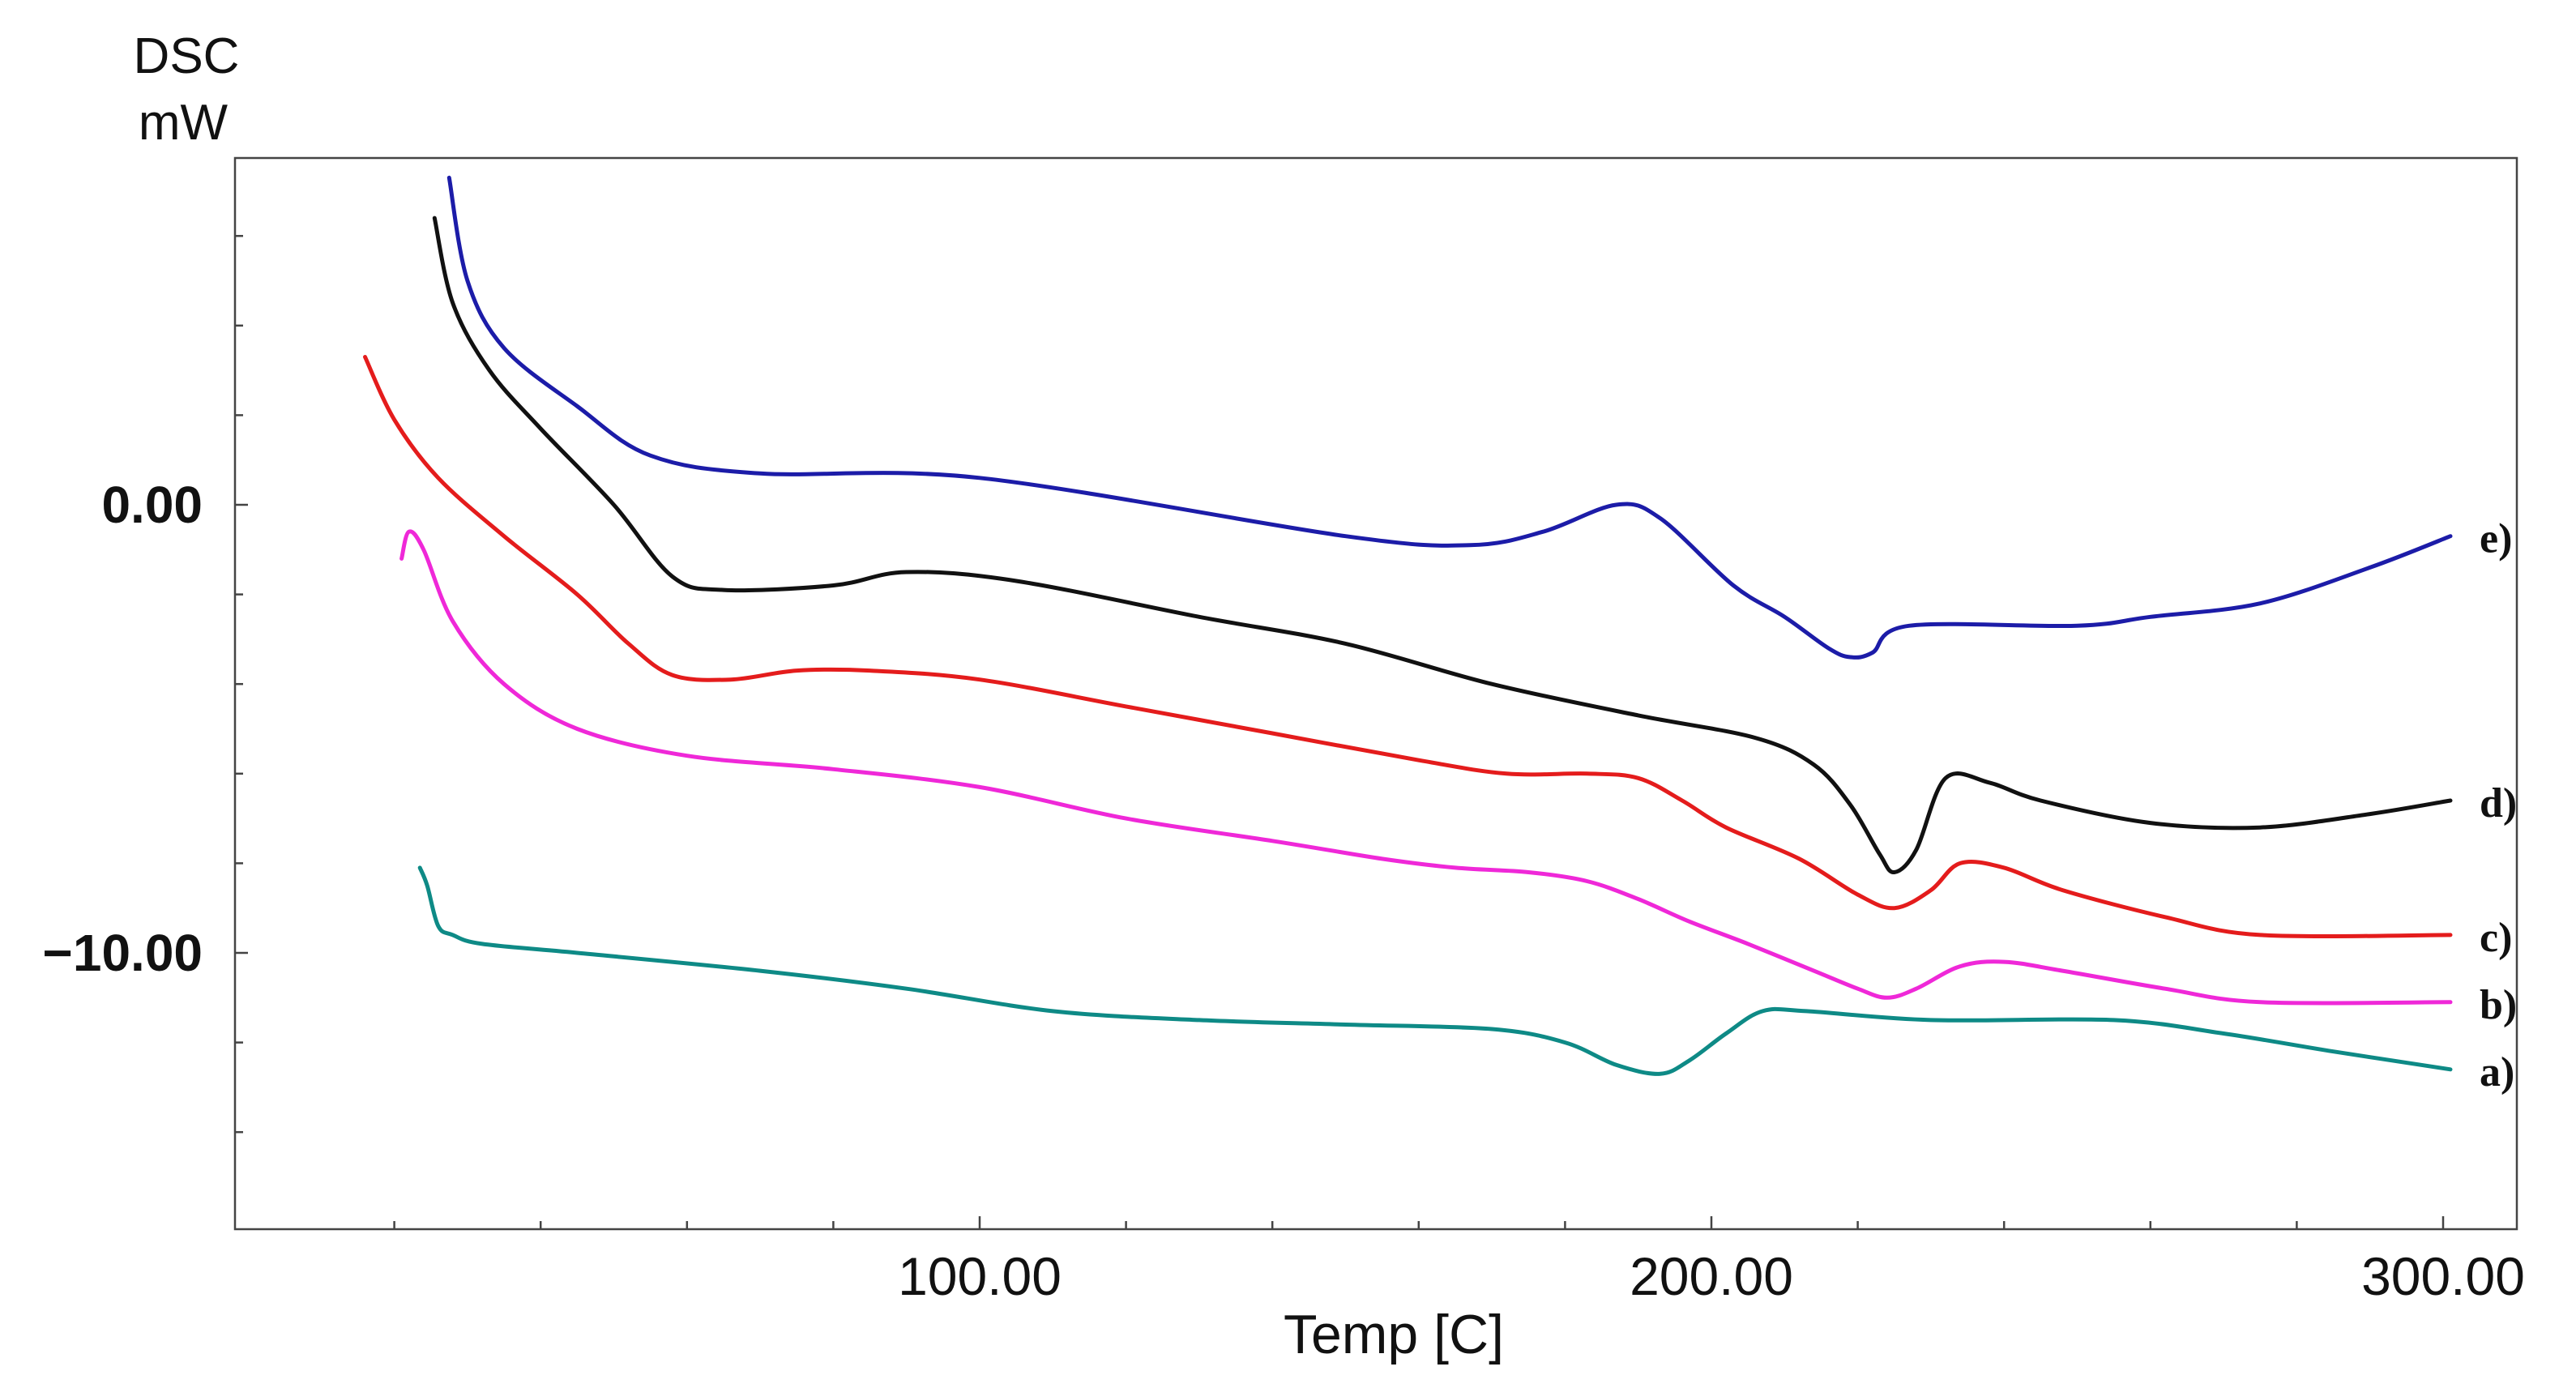 Image resolution: width=2576 pixels, height=1388 pixels. What do you see at coordinates (187, 56) in the screenshot?
I see `y-axis-label-line1: DSC` at bounding box center [187, 56].